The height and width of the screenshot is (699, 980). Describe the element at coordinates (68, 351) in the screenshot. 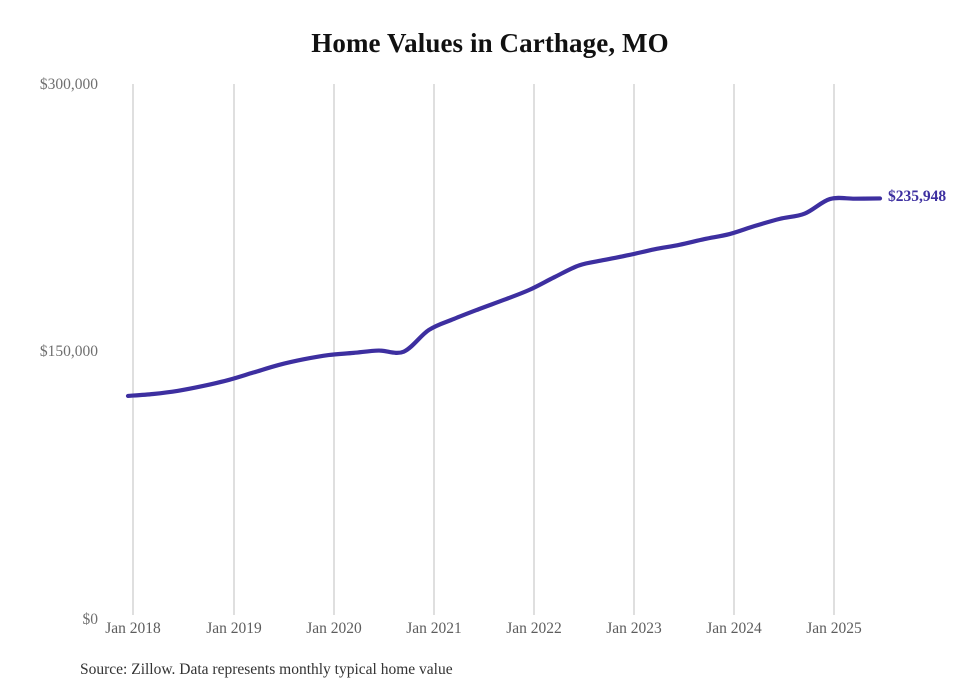

I see `y-axis-tick-label: $150,000` at that location.